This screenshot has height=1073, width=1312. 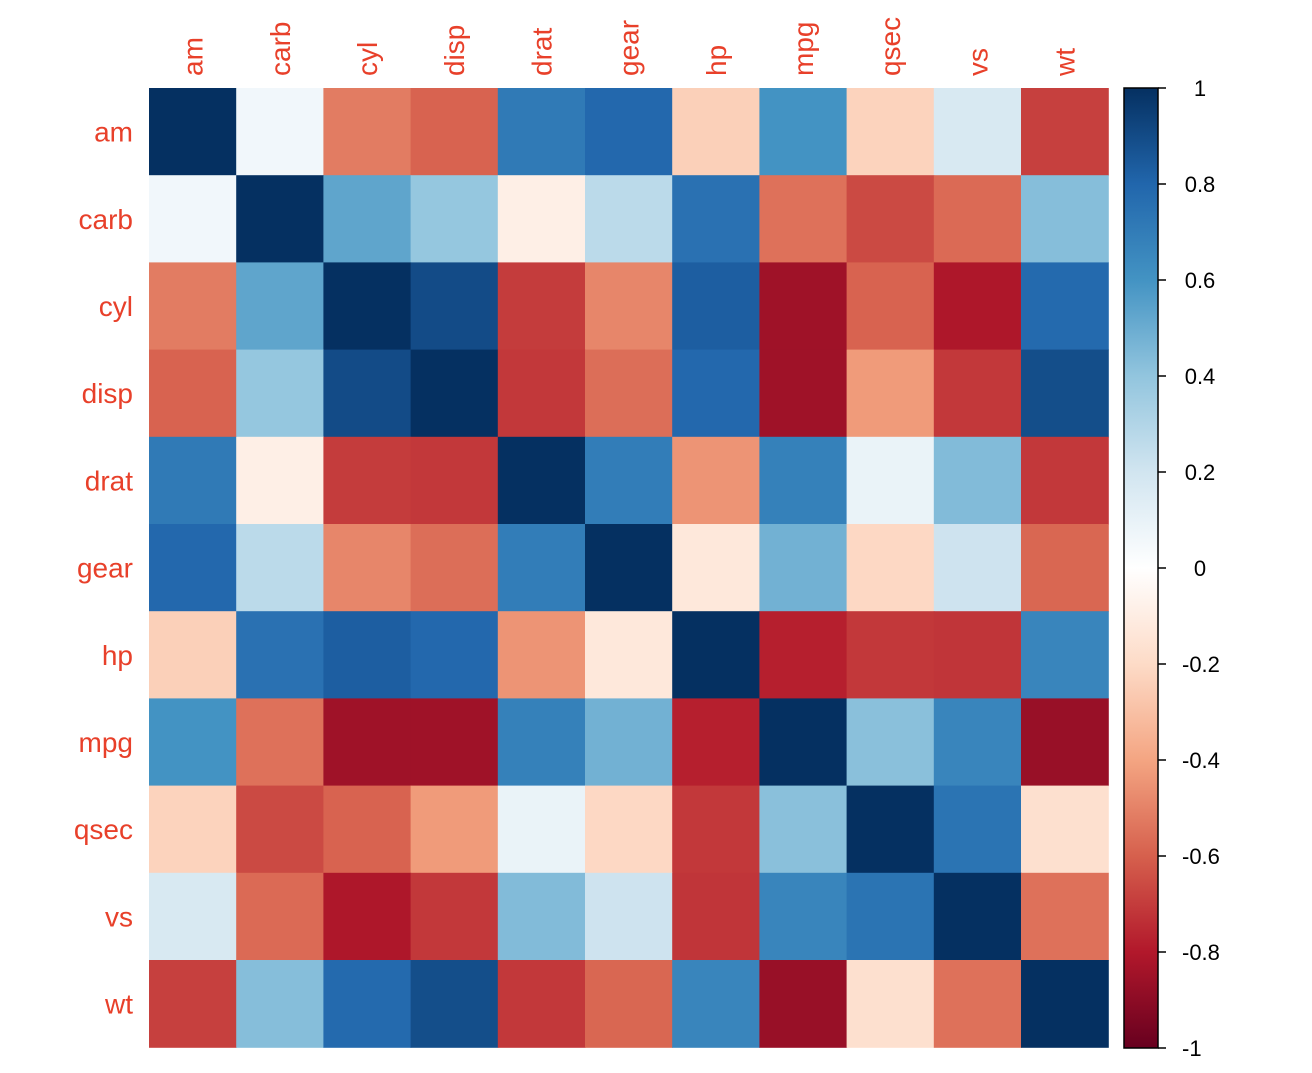 What do you see at coordinates (367, 132) in the screenshot?
I see `heatmap-cell-am-cyl` at bounding box center [367, 132].